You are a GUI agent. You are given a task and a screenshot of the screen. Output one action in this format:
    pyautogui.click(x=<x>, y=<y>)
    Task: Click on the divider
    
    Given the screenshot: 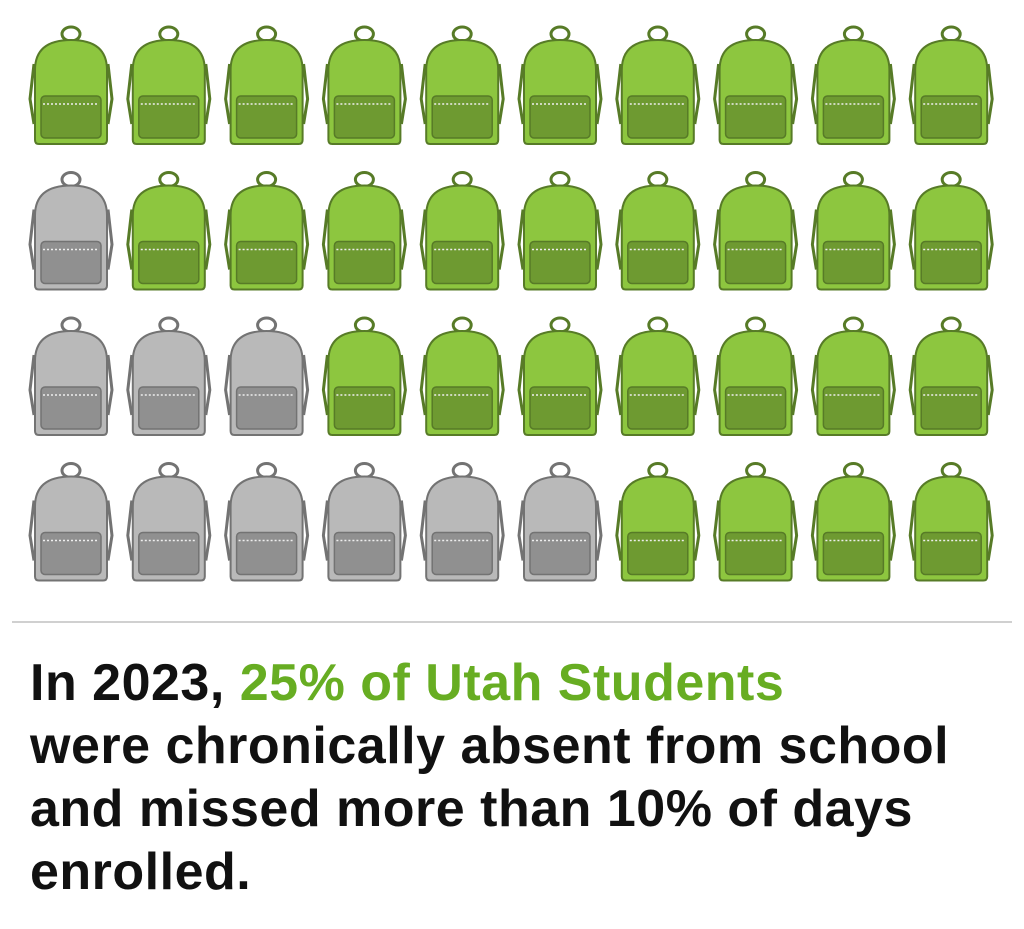 What is the action you would take?
    pyautogui.click(x=512, y=622)
    